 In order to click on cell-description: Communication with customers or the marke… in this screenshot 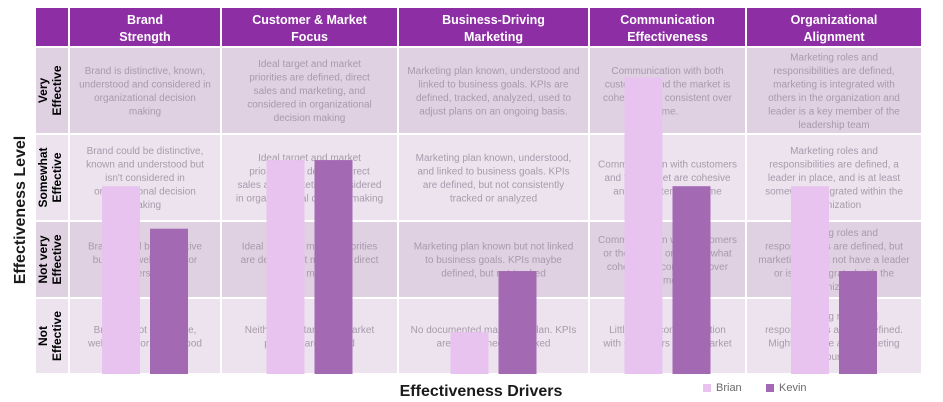, I will do `click(667, 261)`.